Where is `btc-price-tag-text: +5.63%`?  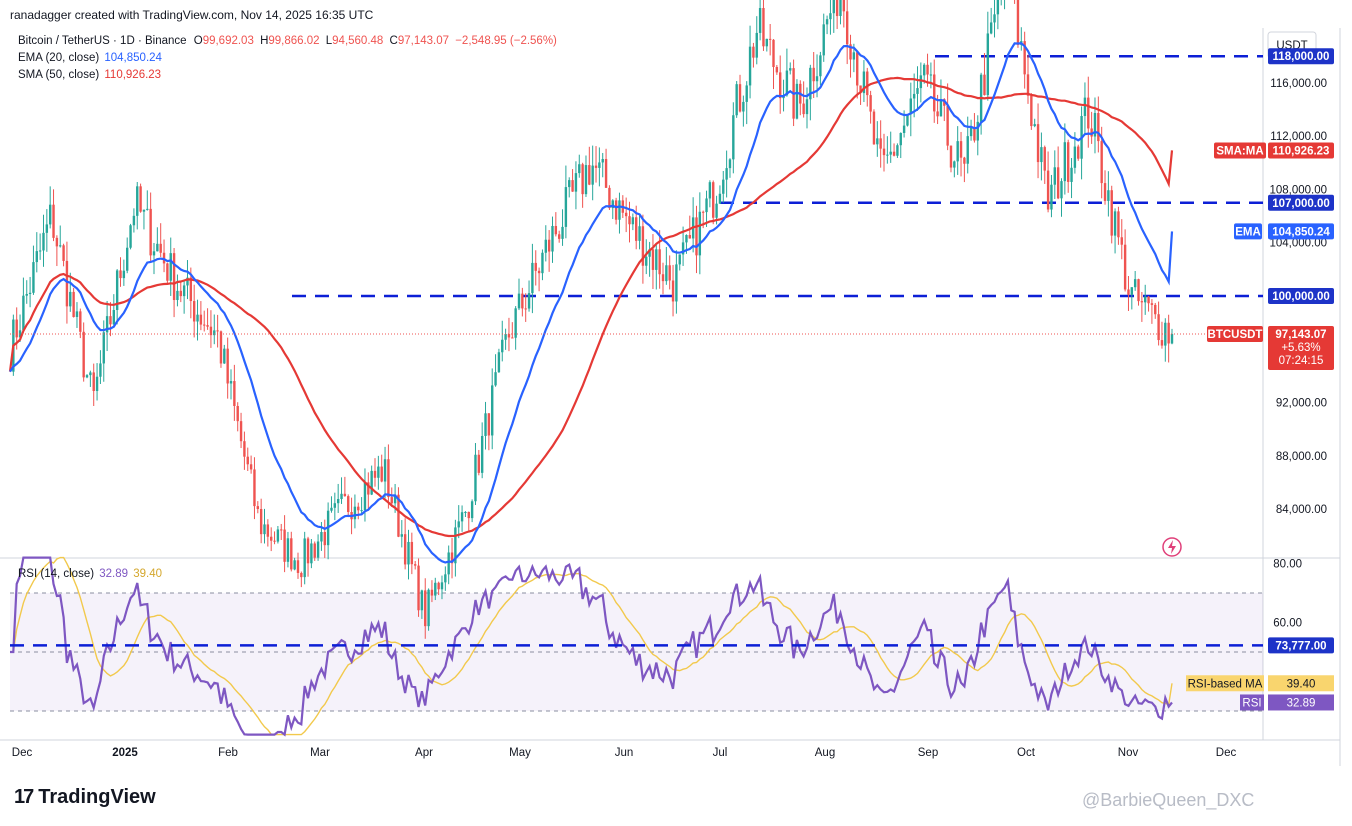 btc-price-tag-text: +5.63% is located at coordinates (1300, 348).